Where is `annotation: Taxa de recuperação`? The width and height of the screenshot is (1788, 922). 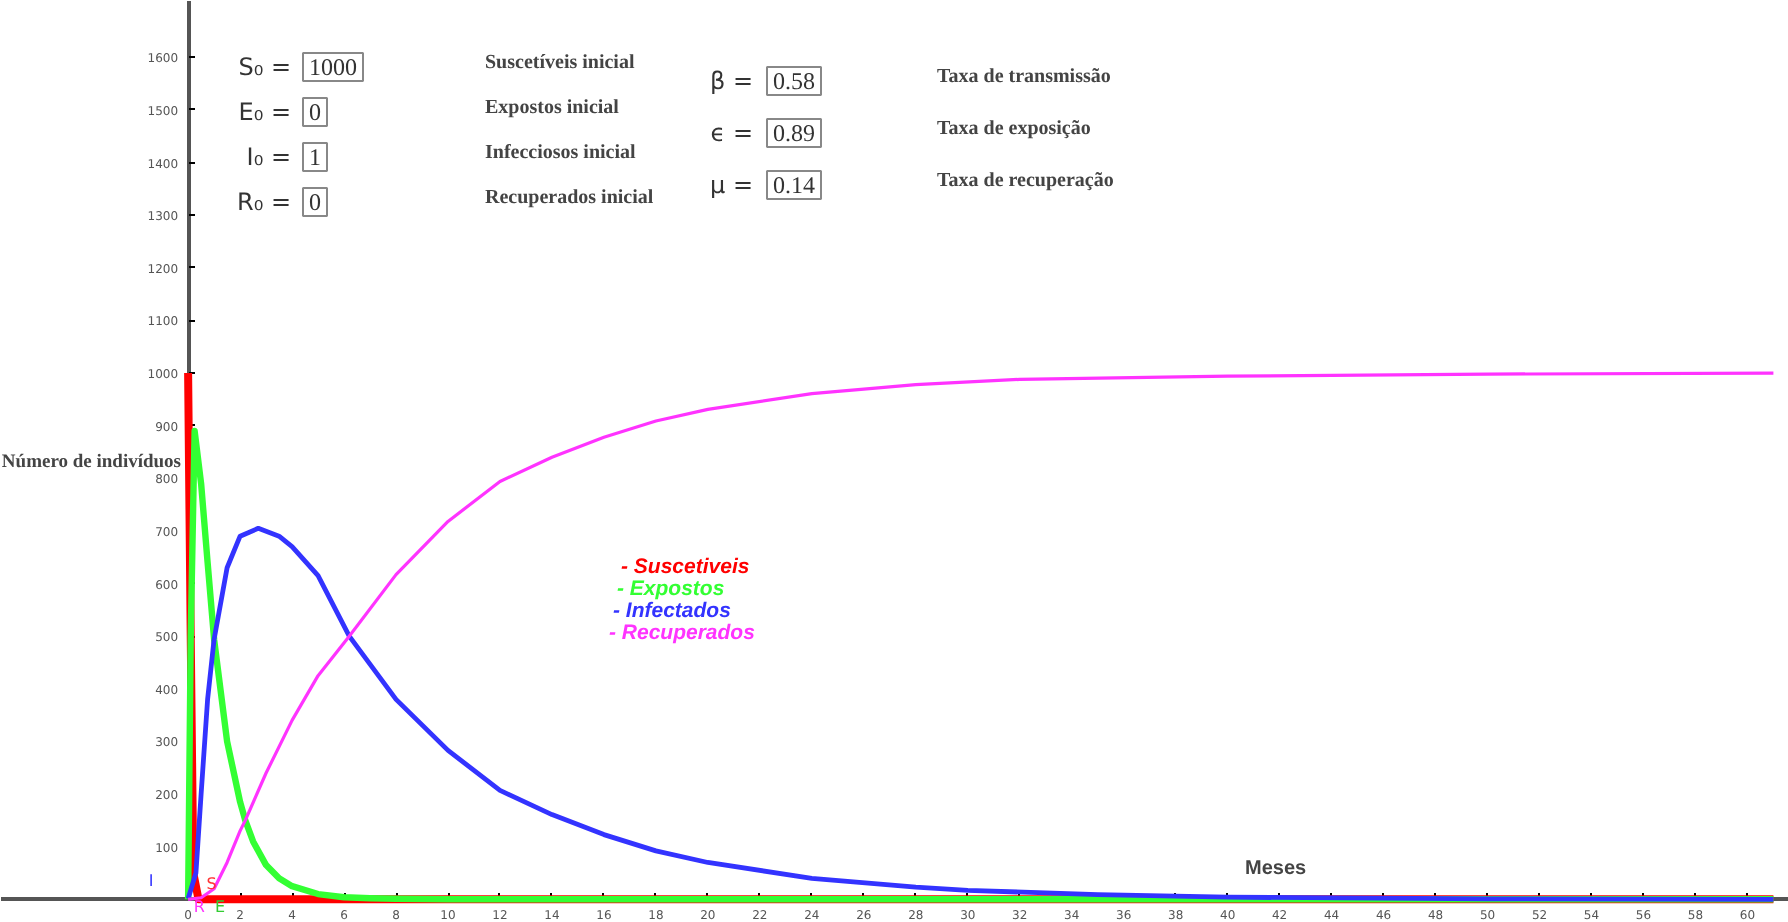
annotation: Taxa de recuperação is located at coordinates (1025, 181).